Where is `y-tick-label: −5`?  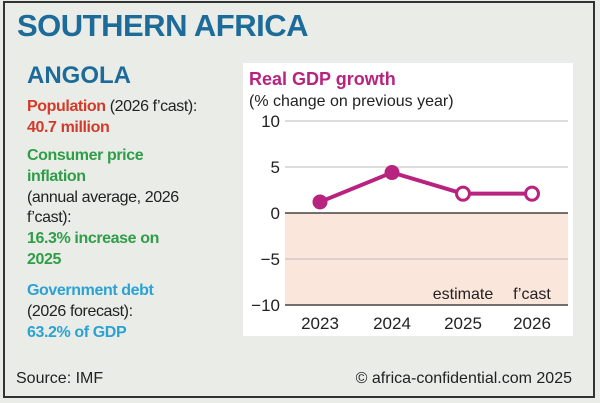 y-tick-label: −5 is located at coordinates (270, 259).